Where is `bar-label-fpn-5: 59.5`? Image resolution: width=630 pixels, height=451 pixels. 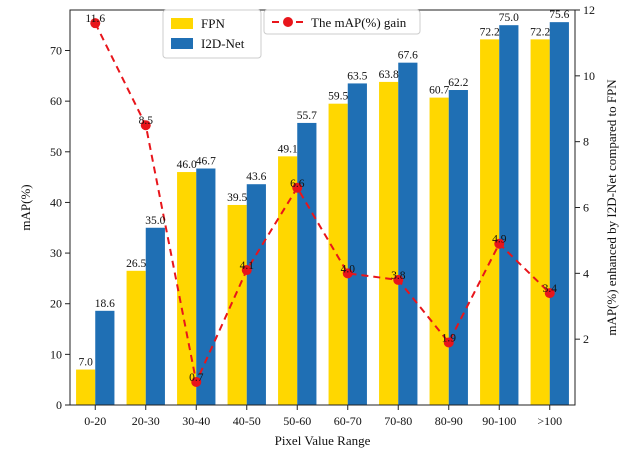 bar-label-fpn-5: 59.5 is located at coordinates (338, 97).